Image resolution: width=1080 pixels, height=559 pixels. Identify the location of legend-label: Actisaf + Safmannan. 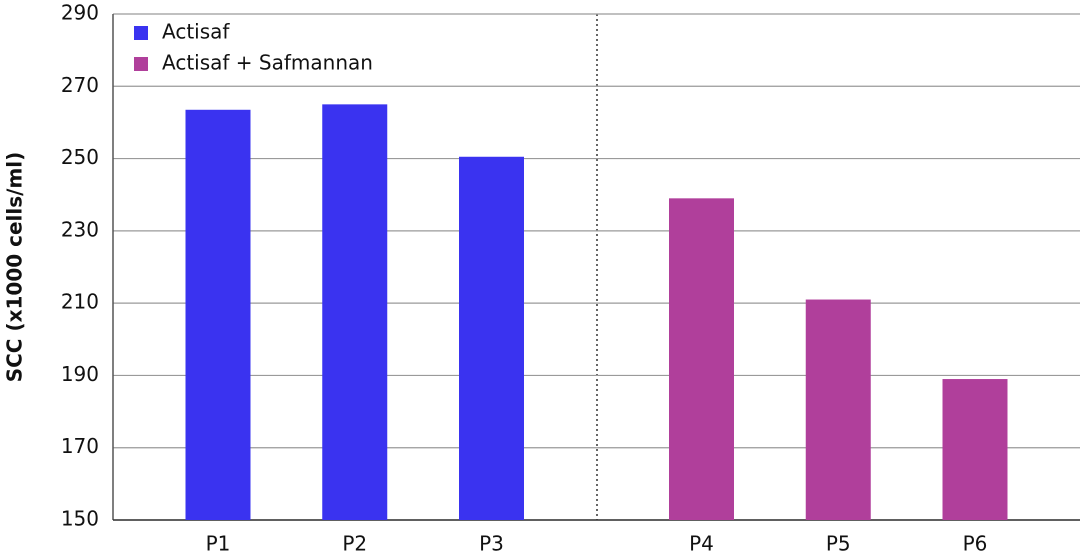
(267, 63).